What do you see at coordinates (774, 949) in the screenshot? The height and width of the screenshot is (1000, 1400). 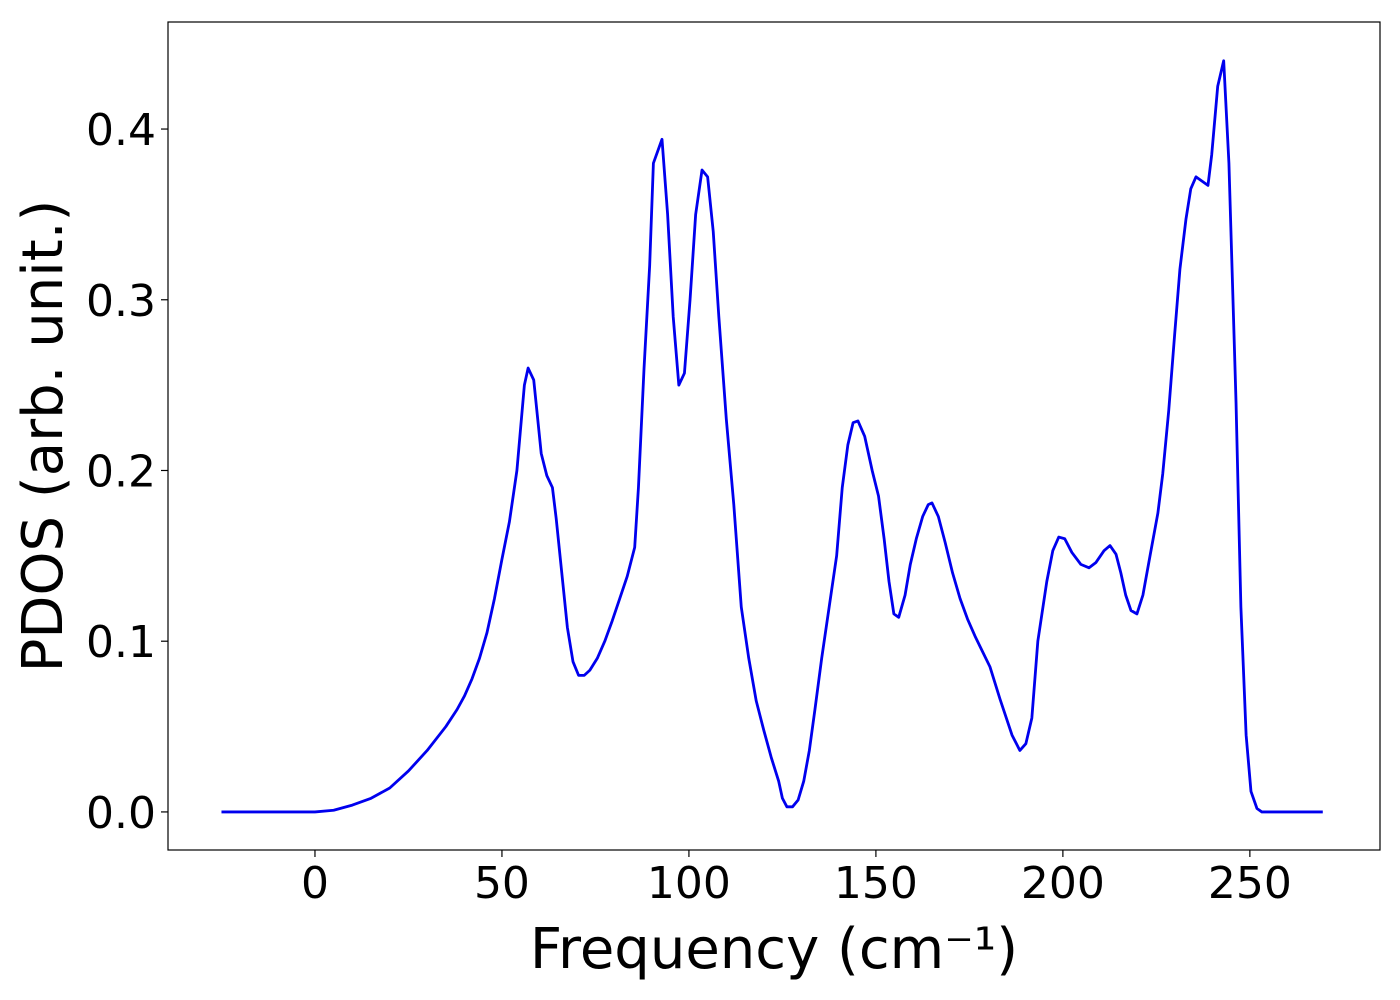 I see `x-axis-label: Frequency (cm⁻¹)` at bounding box center [774, 949].